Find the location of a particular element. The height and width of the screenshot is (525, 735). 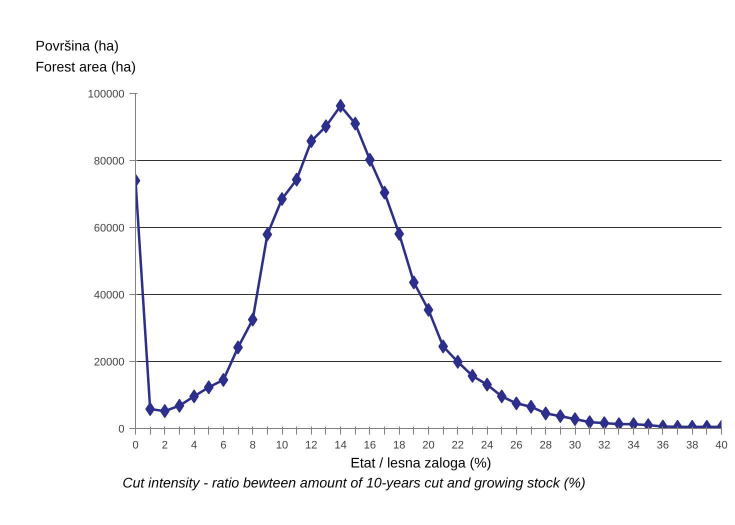

x-tick-label: 32 is located at coordinates (604, 446).